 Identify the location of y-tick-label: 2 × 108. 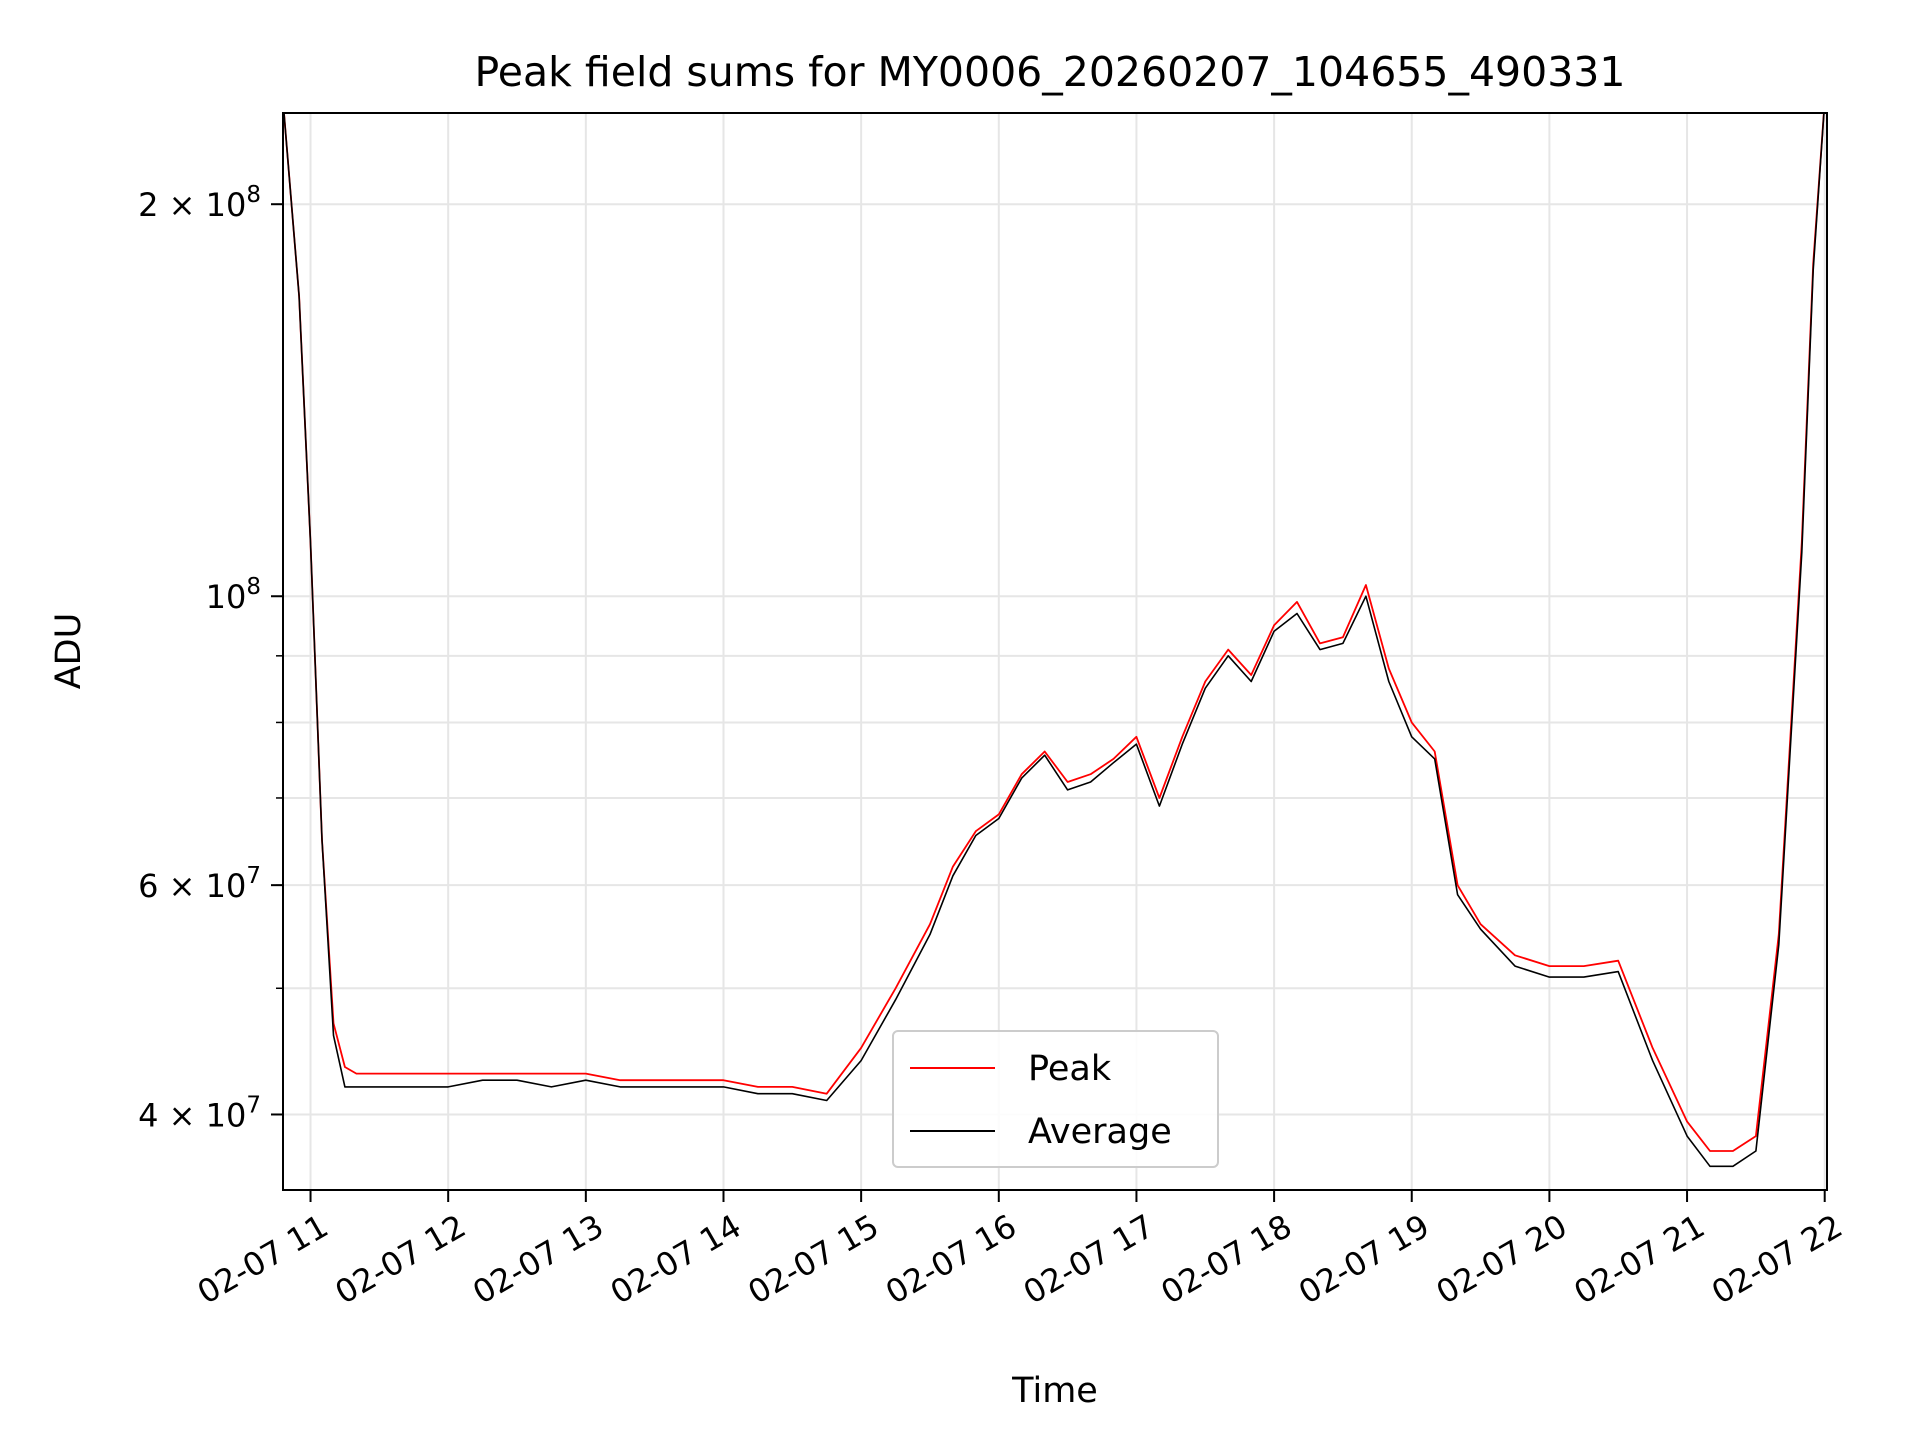
(199, 203).